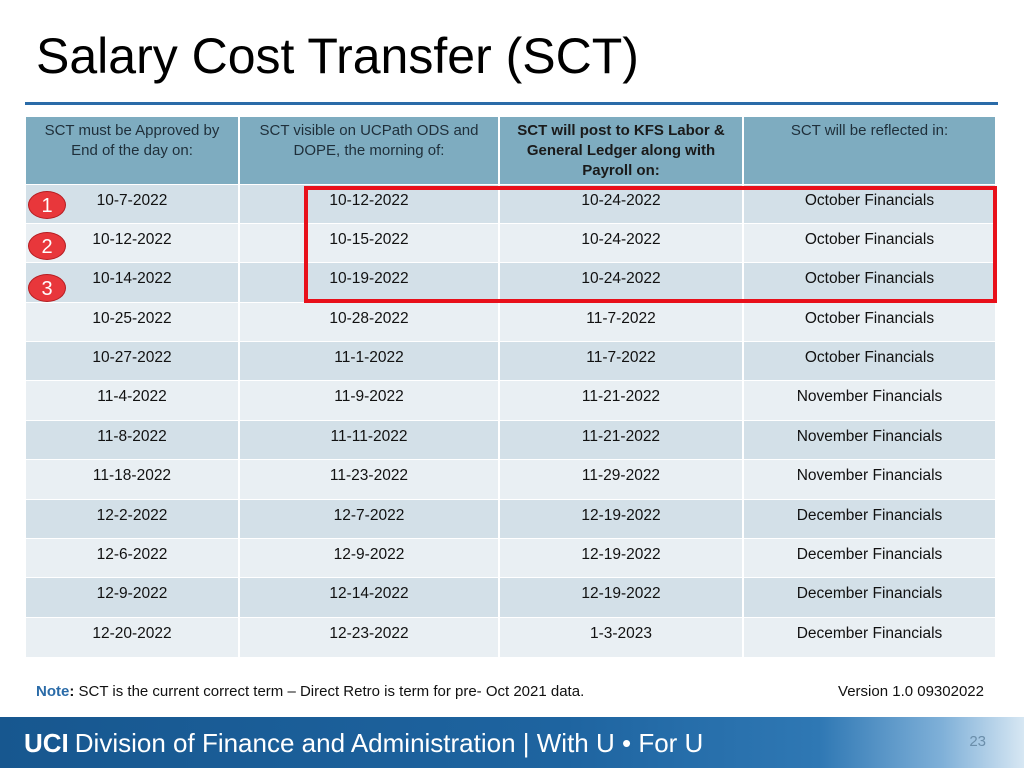  Describe the element at coordinates (870, 150) in the screenshot. I see `column-header-reflected-in: SCT will be reflected in:` at that location.